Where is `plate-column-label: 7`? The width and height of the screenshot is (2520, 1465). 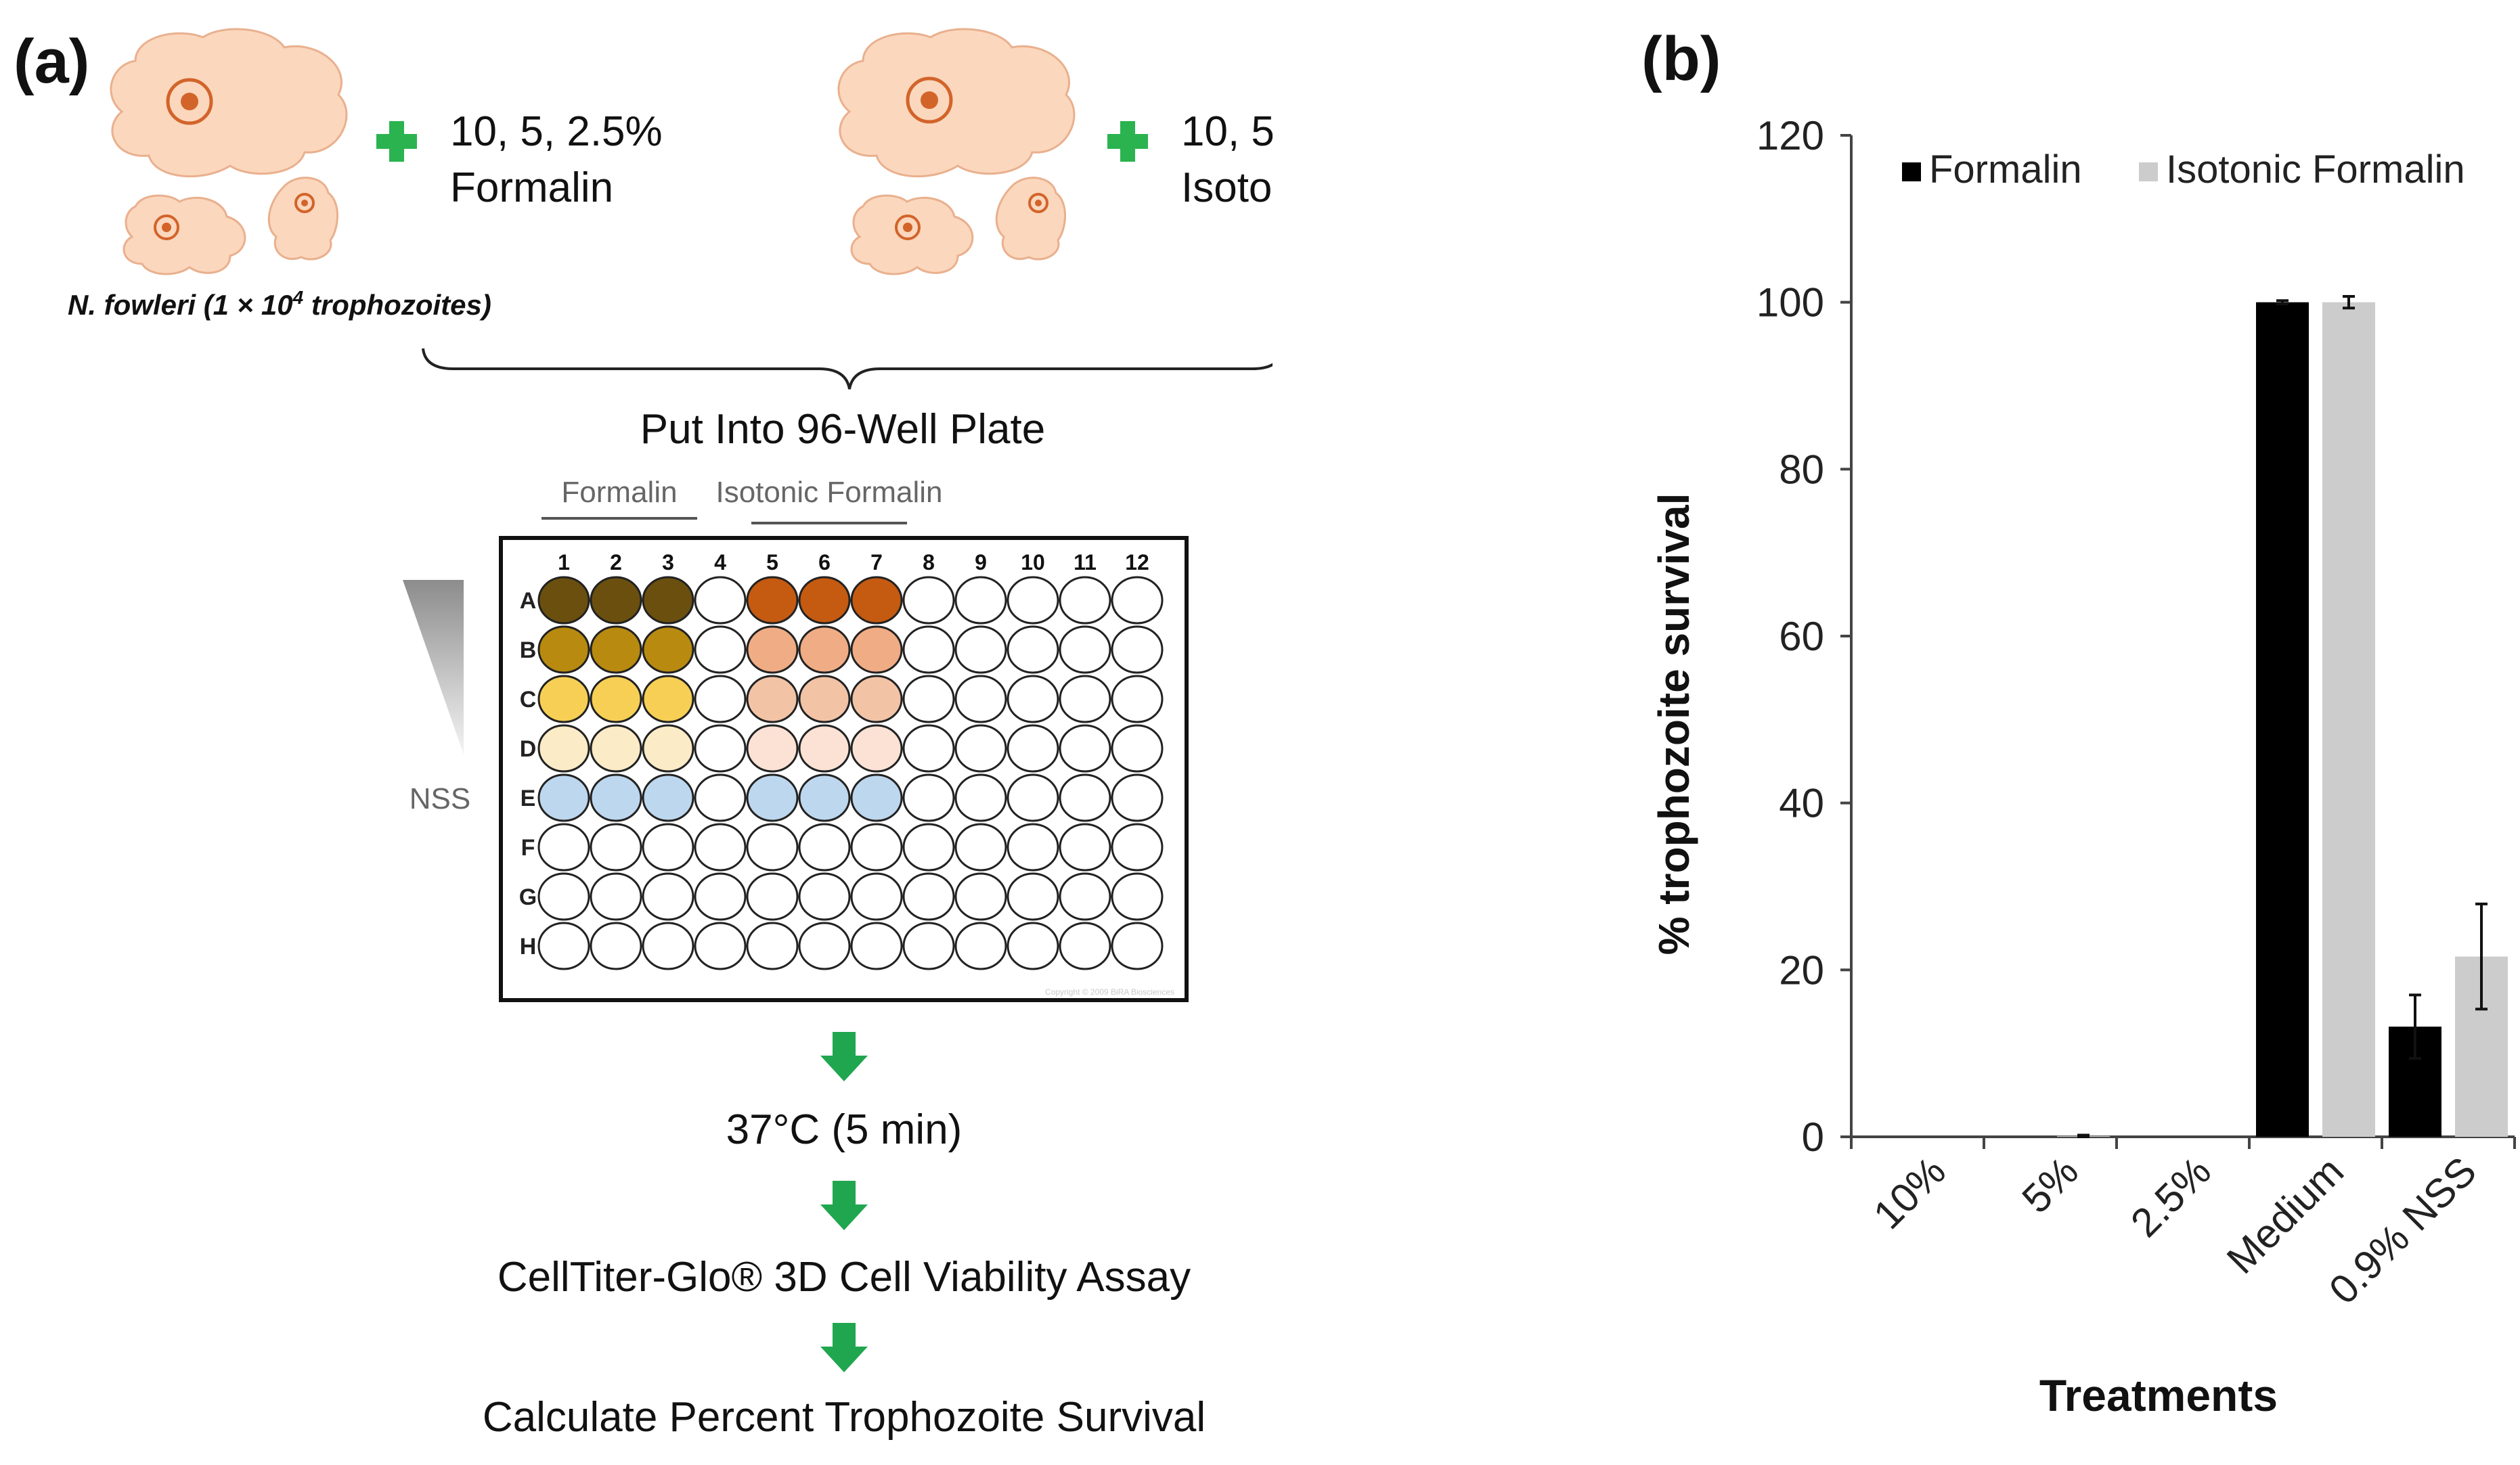
plate-column-label: 7 is located at coordinates (876, 562).